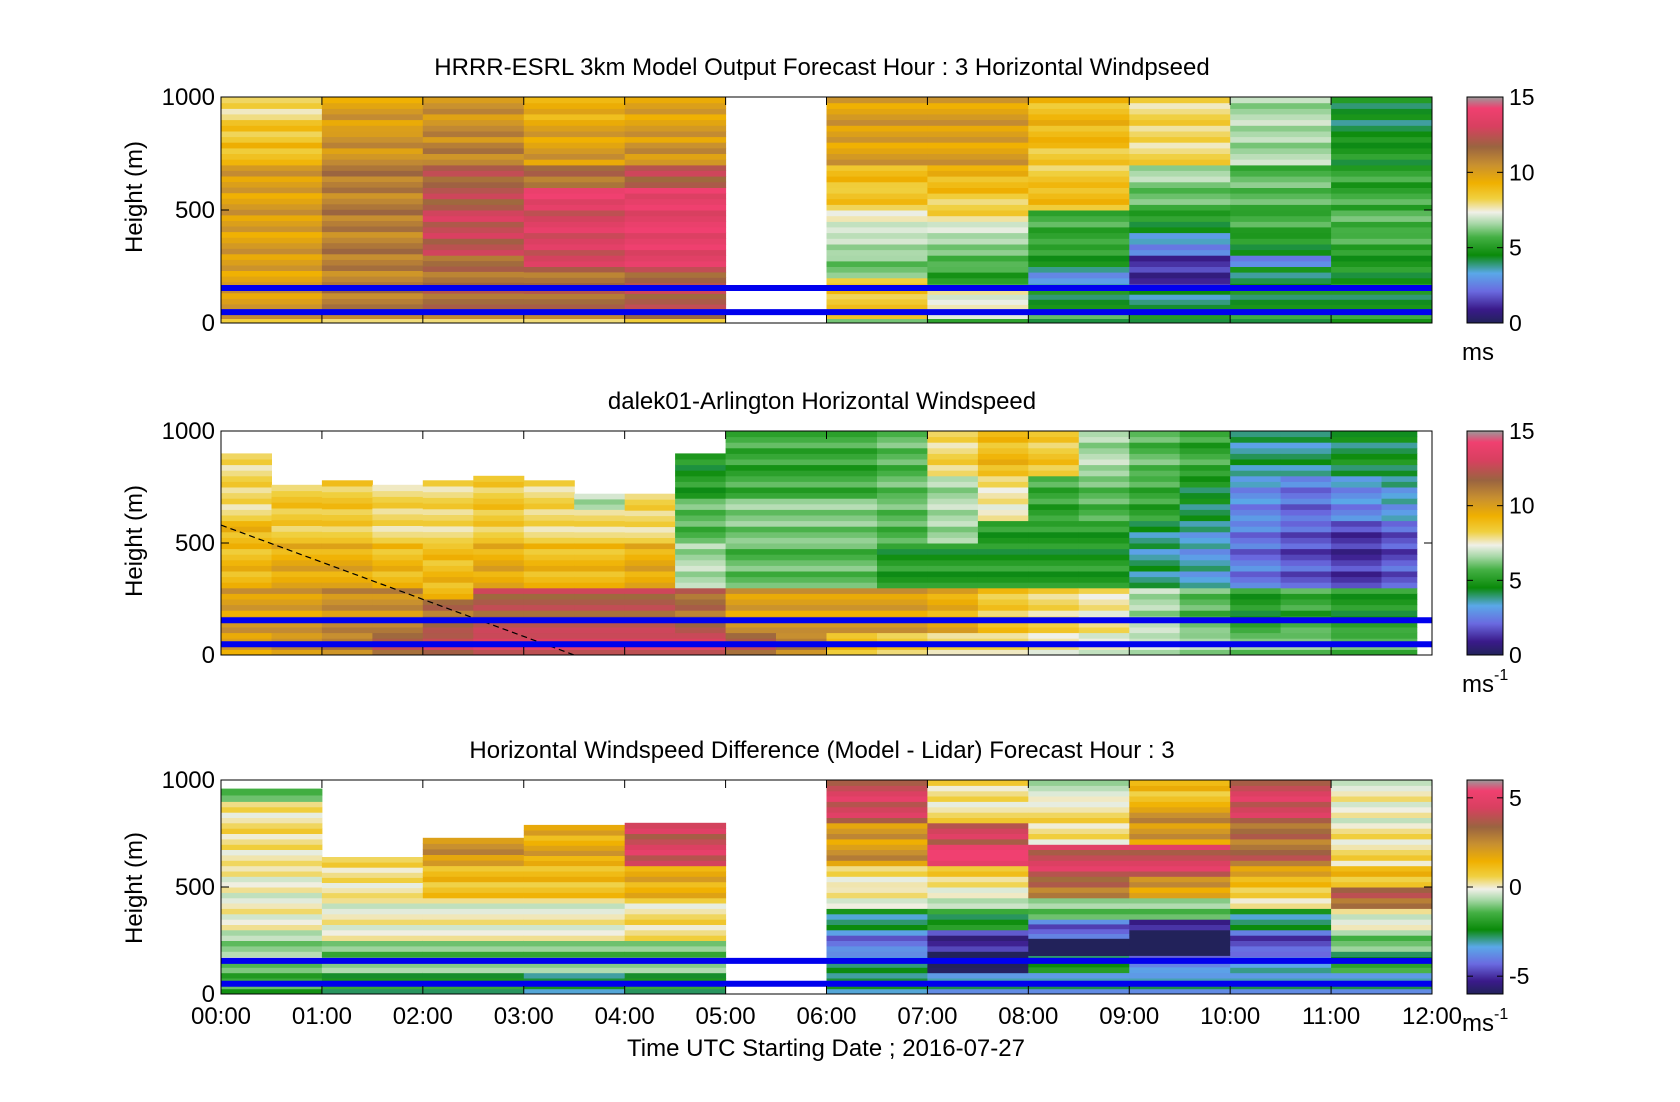 The height and width of the screenshot is (1102, 1680). What do you see at coordinates (1515, 580) in the screenshot?
I see `panel-lidar-colorbar-tick-label: 5` at bounding box center [1515, 580].